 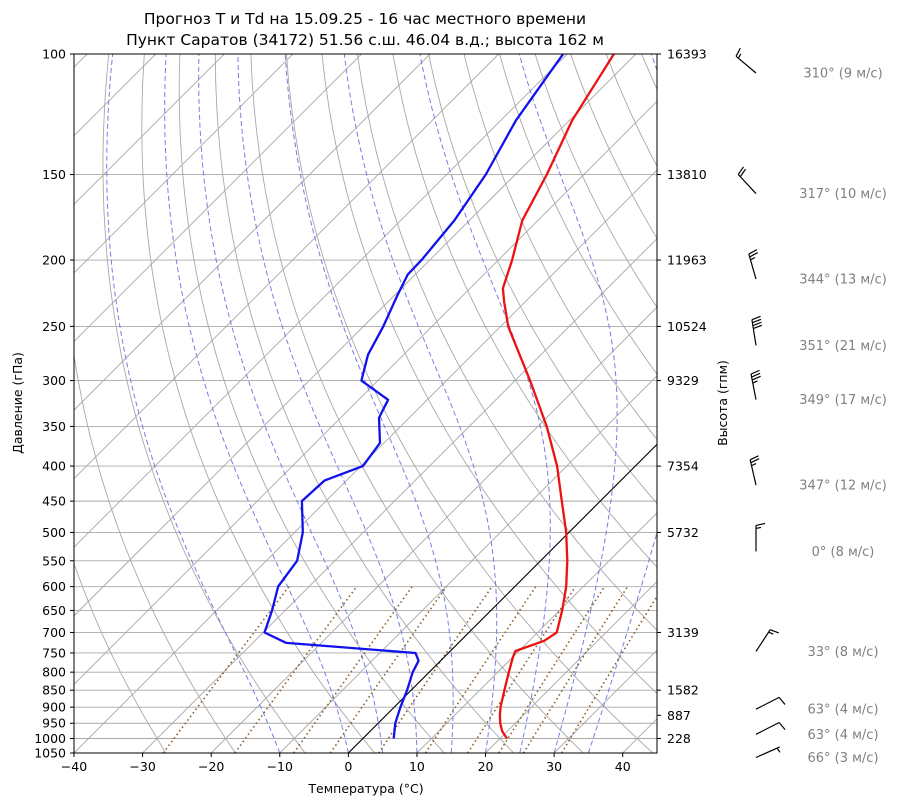 I want to click on height-tick-label: 3139, so click(x=683, y=632).